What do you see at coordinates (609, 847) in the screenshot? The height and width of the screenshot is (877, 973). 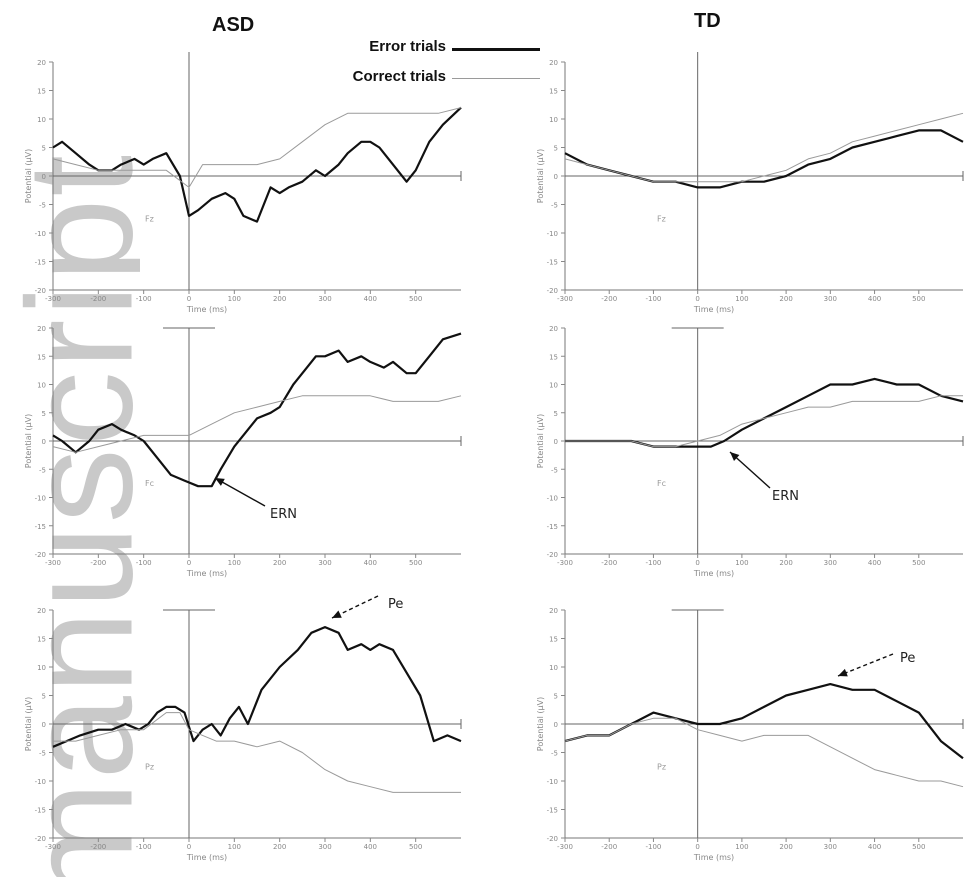 I see `x-tick-label: -200` at bounding box center [609, 847].